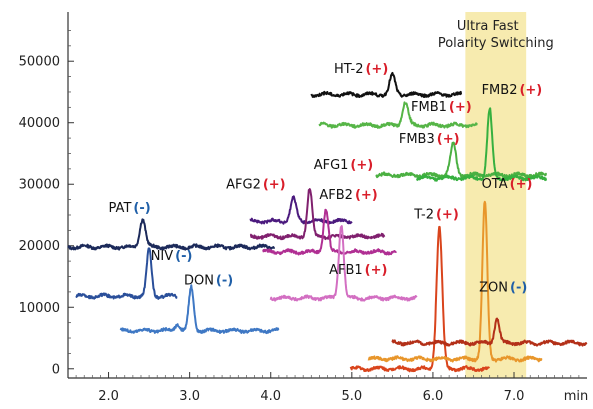  I want to click on peak-label-name: FMB1, so click(429, 107).